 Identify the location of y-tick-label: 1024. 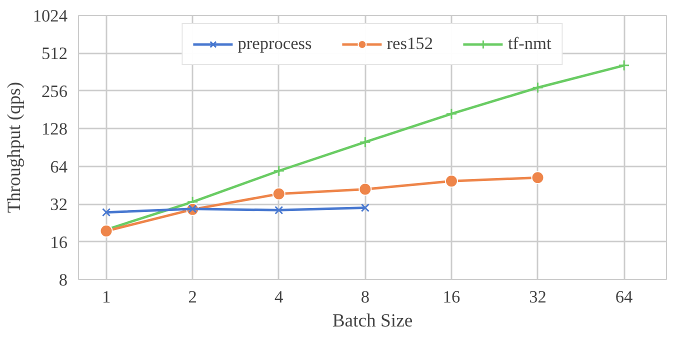
(50, 16).